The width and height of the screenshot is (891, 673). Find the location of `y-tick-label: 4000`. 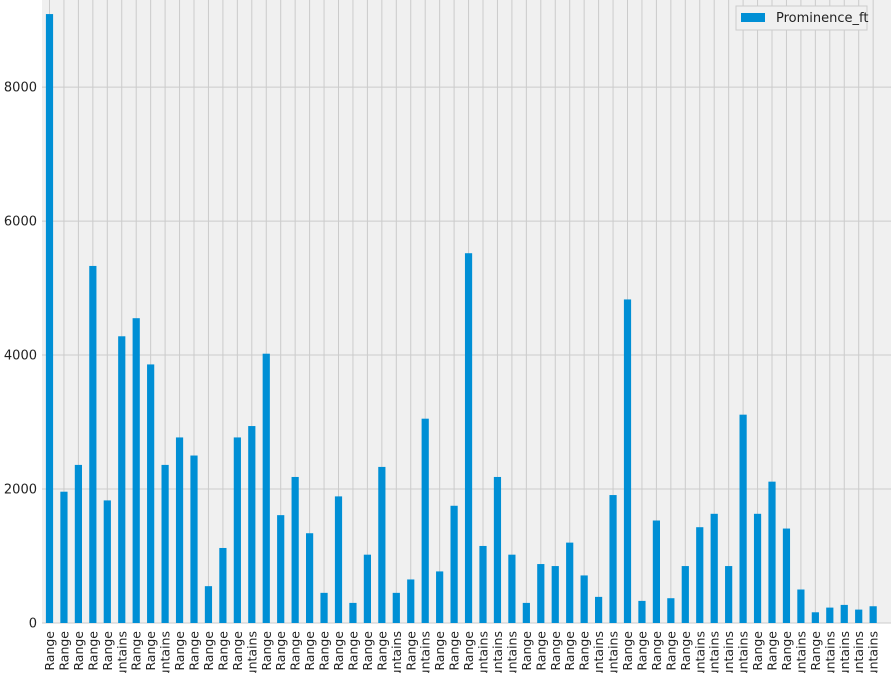

y-tick-label: 4000 is located at coordinates (20, 356).